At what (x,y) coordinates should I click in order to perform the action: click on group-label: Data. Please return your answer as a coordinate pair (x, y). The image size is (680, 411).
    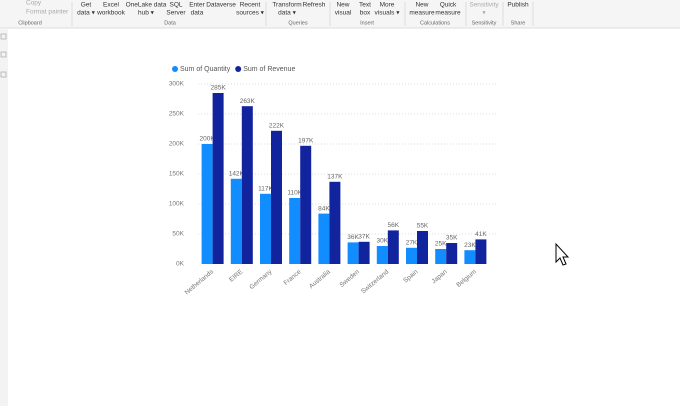
    Looking at the image, I should click on (170, 23).